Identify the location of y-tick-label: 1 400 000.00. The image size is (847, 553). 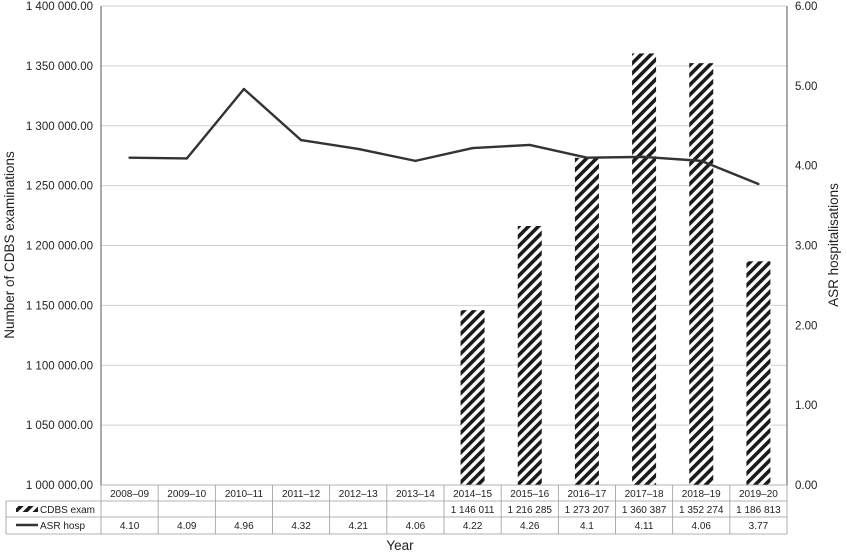
(59, 7).